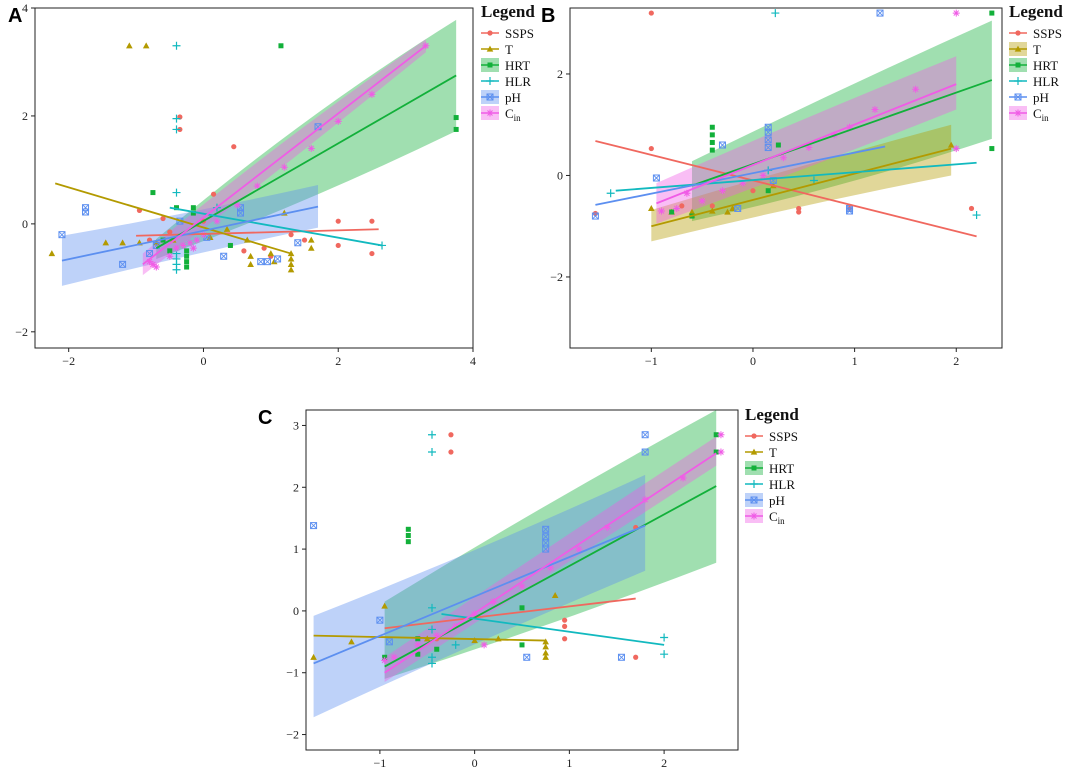  I want to click on panel-b-legend-key-cin, so click(1018, 113).